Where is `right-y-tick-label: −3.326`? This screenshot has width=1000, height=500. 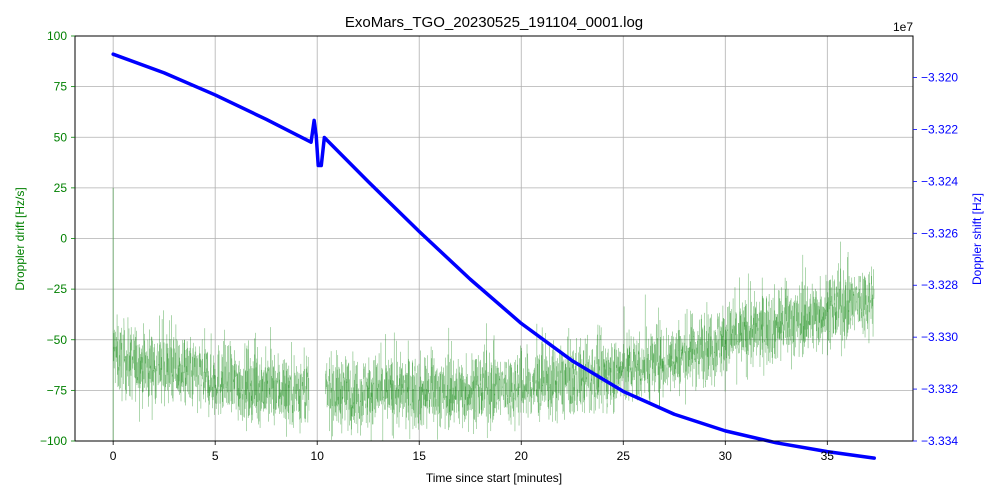 right-y-tick-label: −3.326 is located at coordinates (939, 233).